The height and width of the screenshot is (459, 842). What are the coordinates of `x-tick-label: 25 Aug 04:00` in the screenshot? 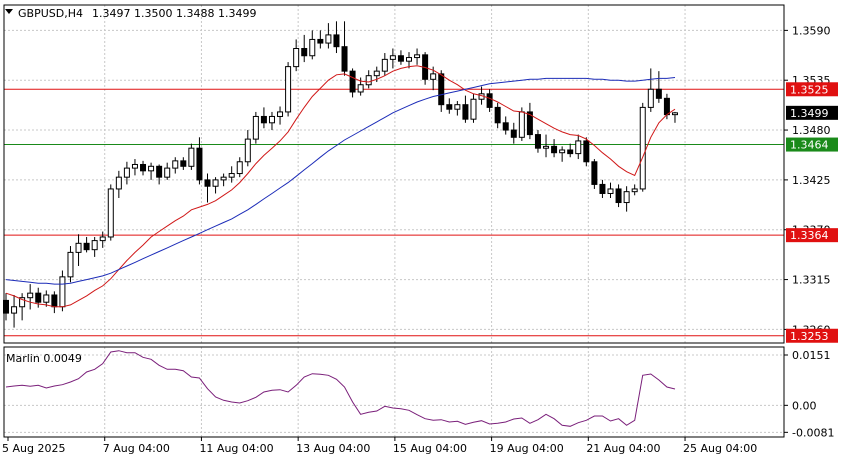 It's located at (720, 448).